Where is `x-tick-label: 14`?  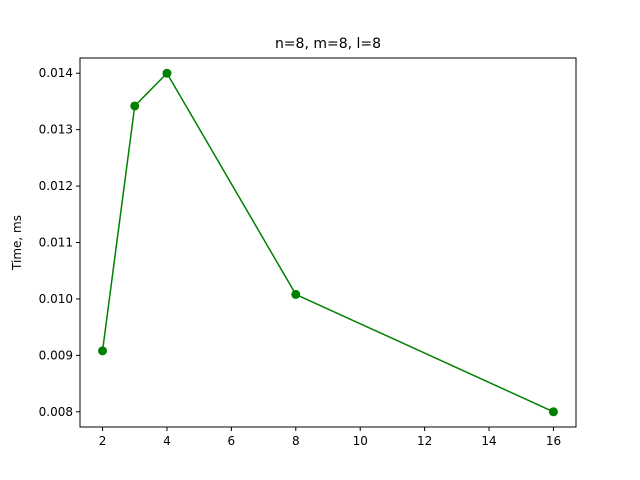 x-tick-label: 14 is located at coordinates (488, 441).